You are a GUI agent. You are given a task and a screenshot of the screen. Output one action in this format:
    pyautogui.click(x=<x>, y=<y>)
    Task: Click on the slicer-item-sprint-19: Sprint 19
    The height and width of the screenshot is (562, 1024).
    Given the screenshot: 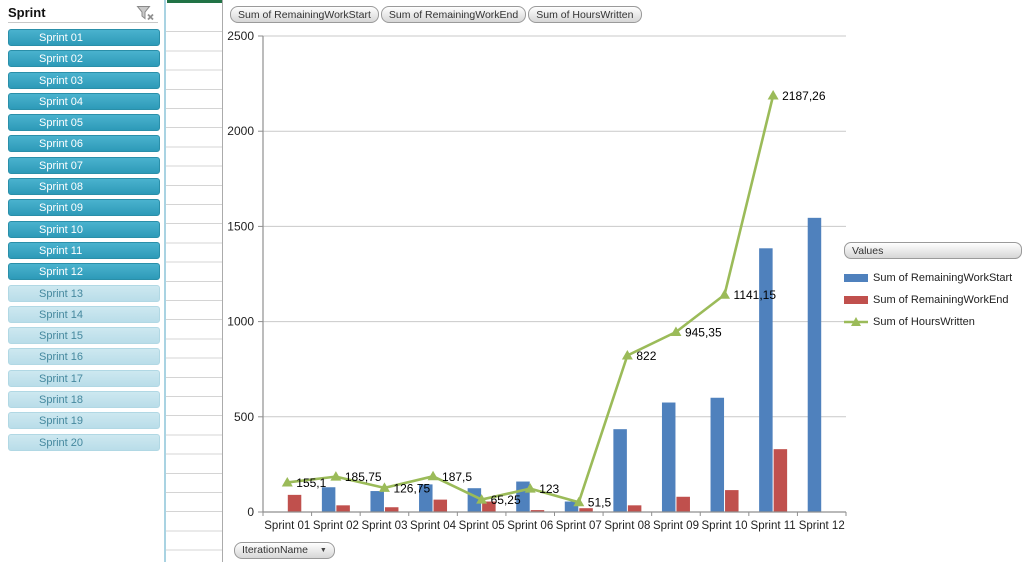 What is the action you would take?
    pyautogui.click(x=84, y=421)
    